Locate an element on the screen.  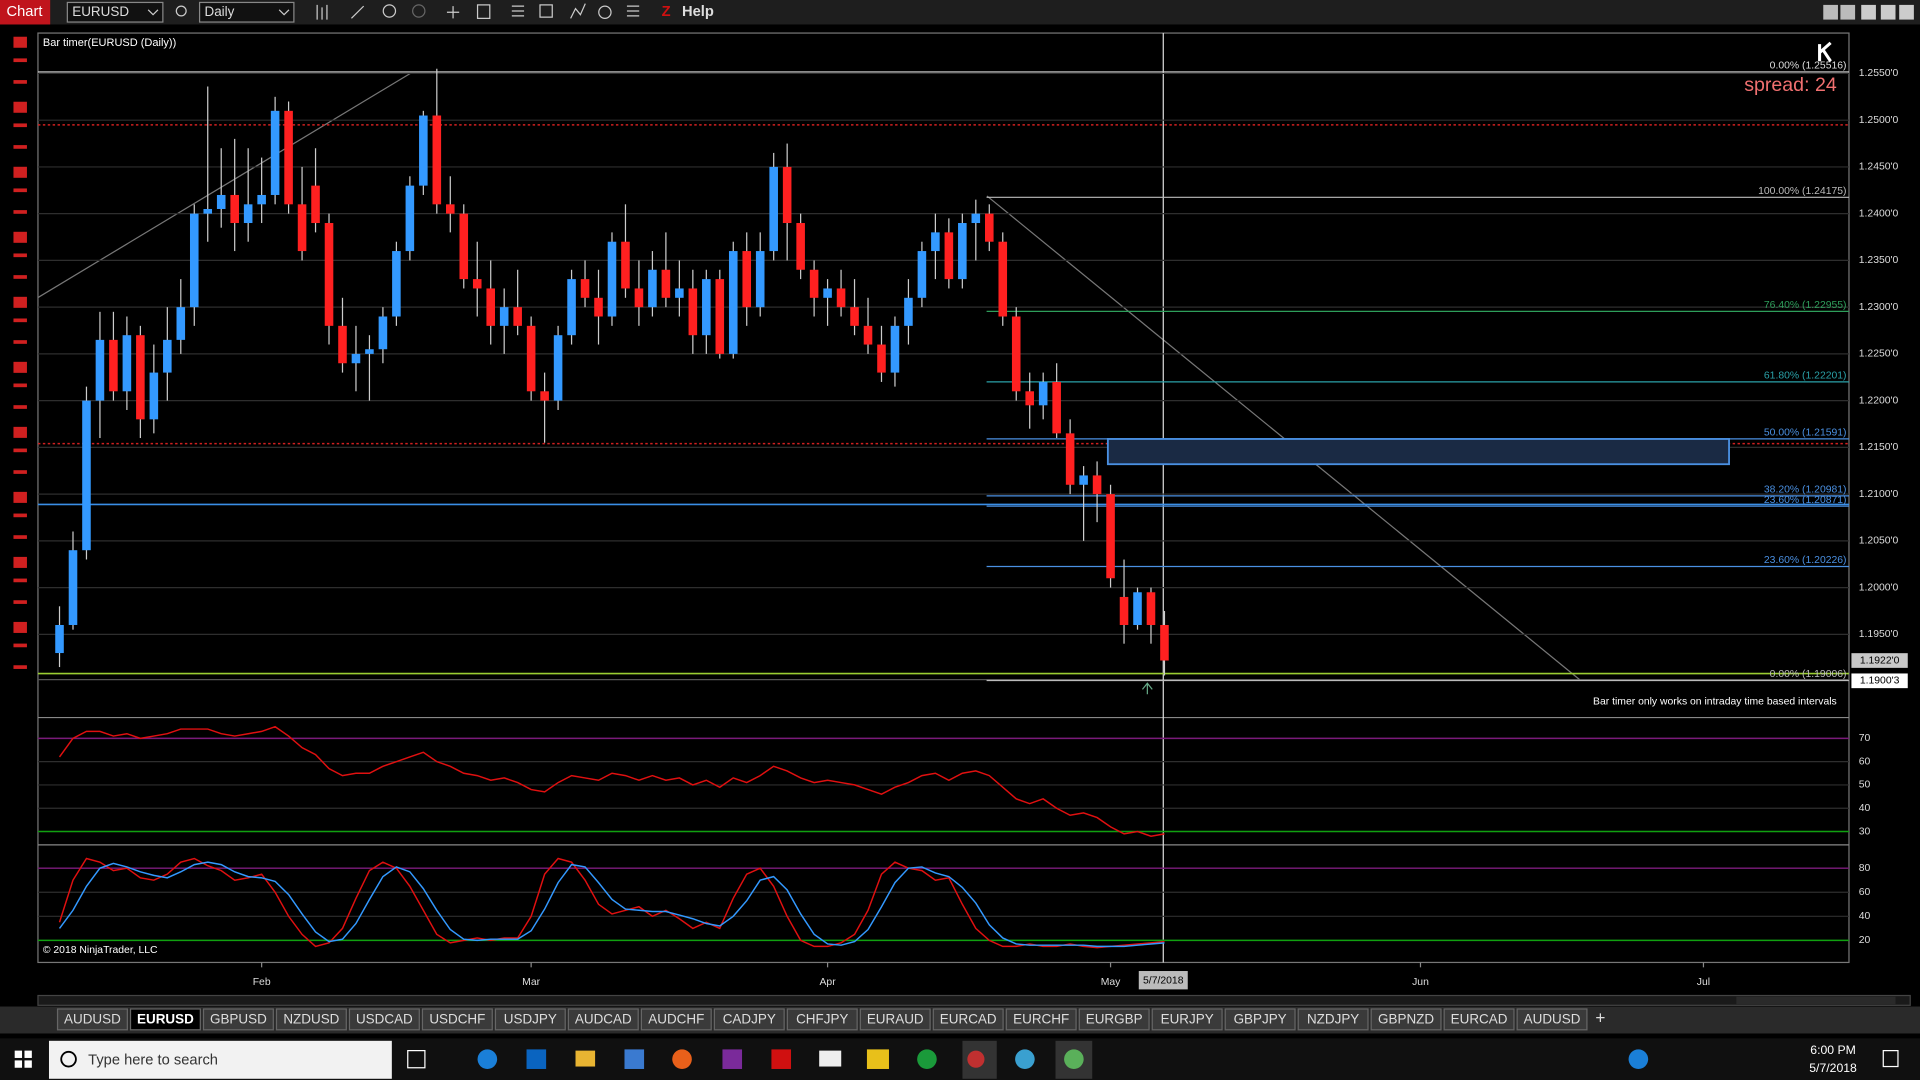
y-tick-label: 50 is located at coordinates (1865, 785).